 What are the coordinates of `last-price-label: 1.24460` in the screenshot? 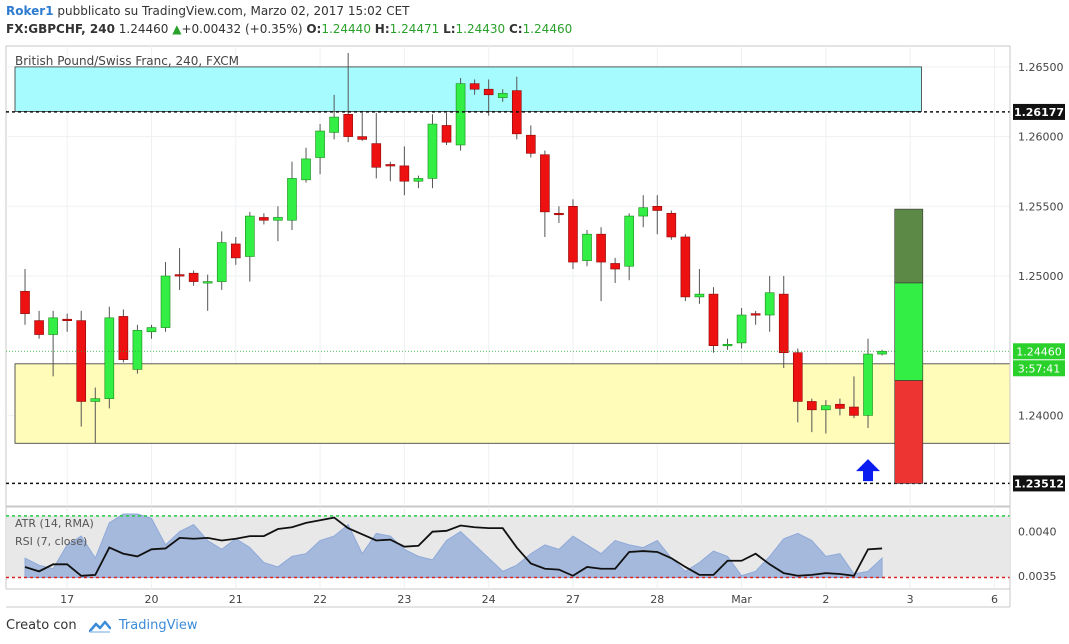 It's located at (1039, 351).